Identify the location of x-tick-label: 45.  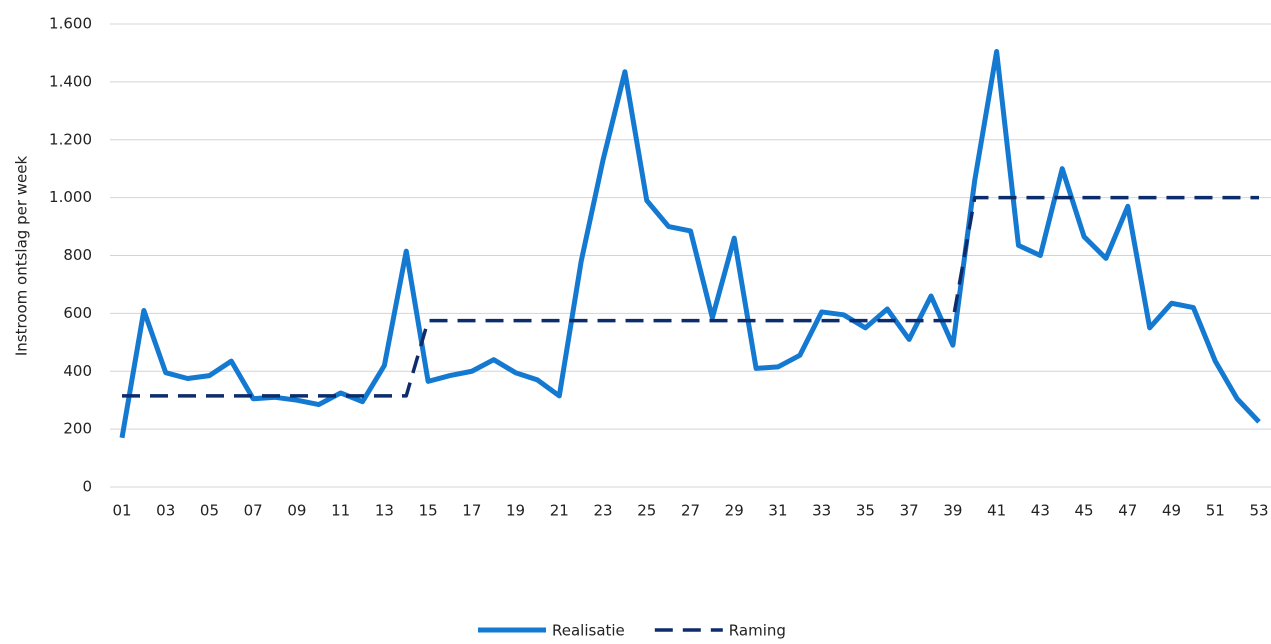
(1084, 511).